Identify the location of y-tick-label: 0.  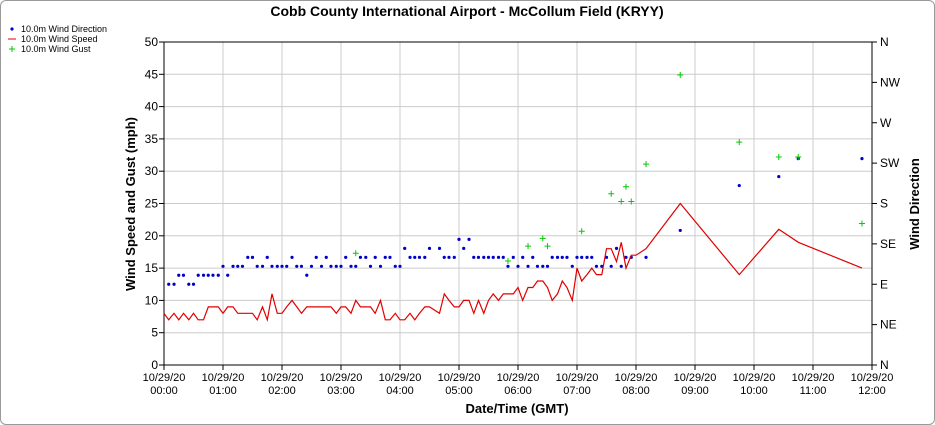
(154, 365).